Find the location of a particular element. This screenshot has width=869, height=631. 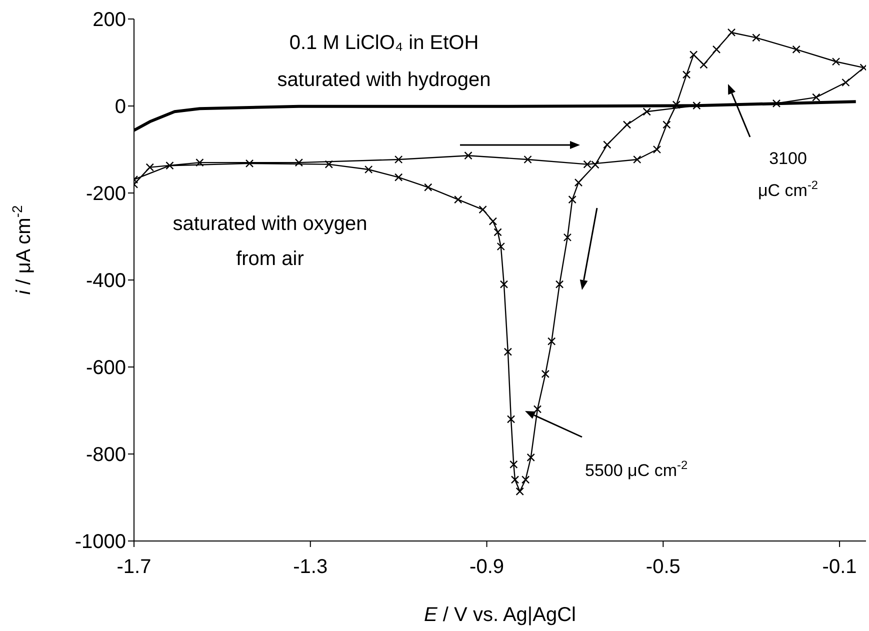

annotation: 5500 μC cm$^{-2}$ is located at coordinates (636, 469).